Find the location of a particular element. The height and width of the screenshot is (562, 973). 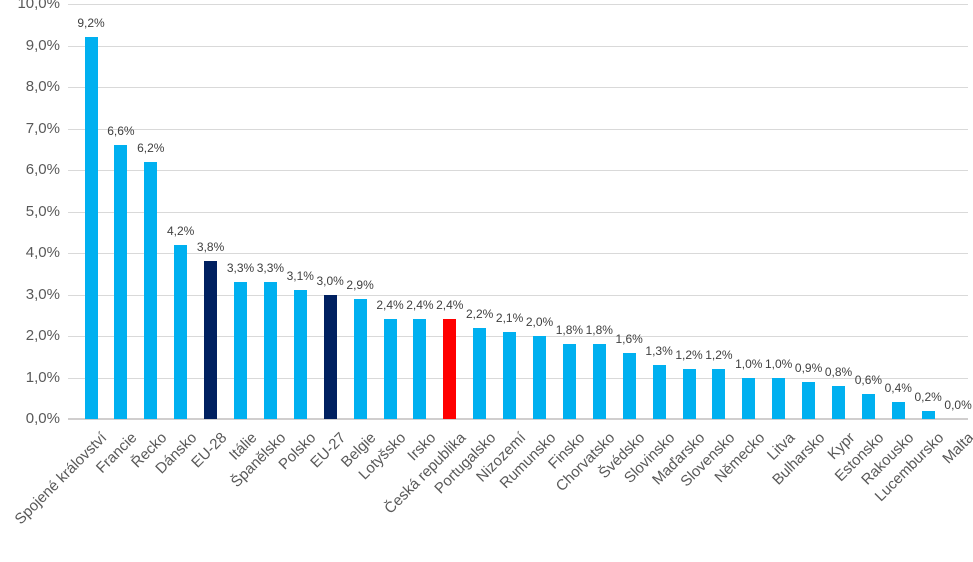

data-label: 1,3% is located at coordinates (659, 351).